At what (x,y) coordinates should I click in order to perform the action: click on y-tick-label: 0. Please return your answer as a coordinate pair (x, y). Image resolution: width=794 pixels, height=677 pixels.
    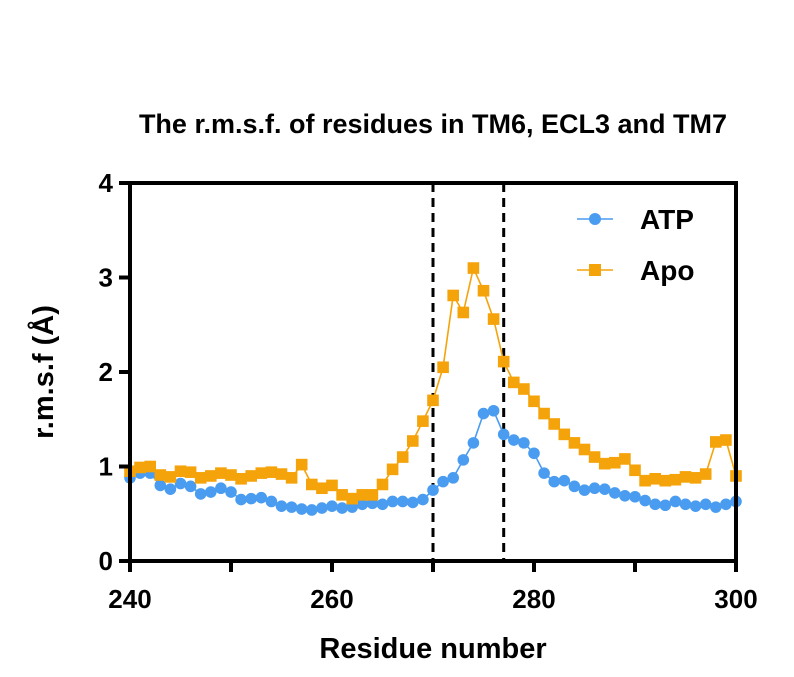
    Looking at the image, I should click on (106, 561).